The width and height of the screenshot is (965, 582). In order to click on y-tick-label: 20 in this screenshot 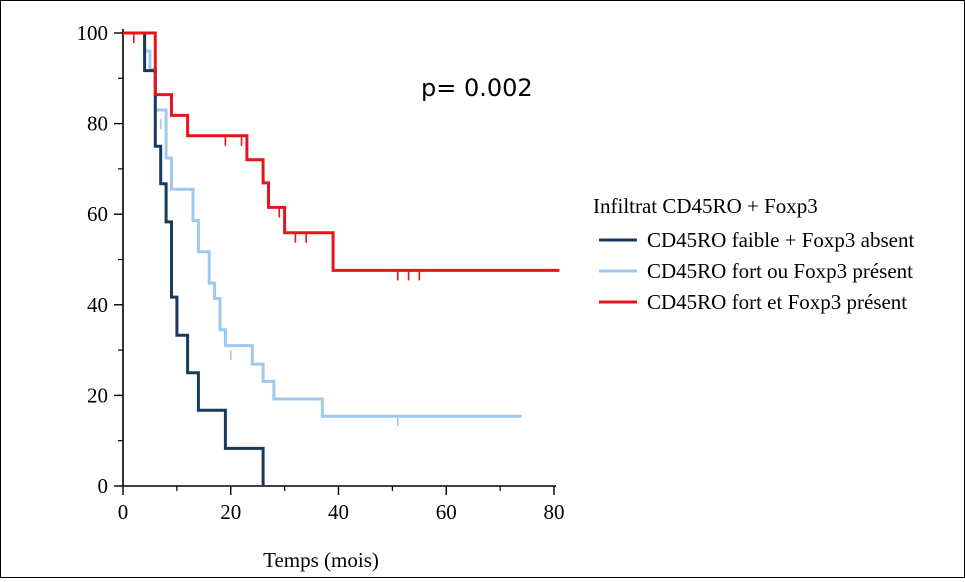, I will do `click(97, 395)`.